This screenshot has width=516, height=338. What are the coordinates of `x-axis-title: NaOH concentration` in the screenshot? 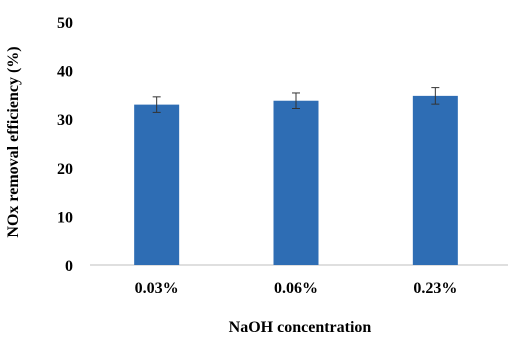 It's located at (300, 327).